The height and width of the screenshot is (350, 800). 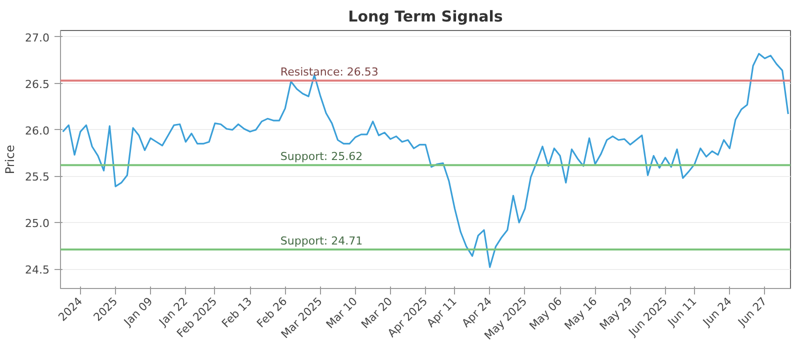 I want to click on chart-title: Long Term Signals, so click(x=425, y=17).